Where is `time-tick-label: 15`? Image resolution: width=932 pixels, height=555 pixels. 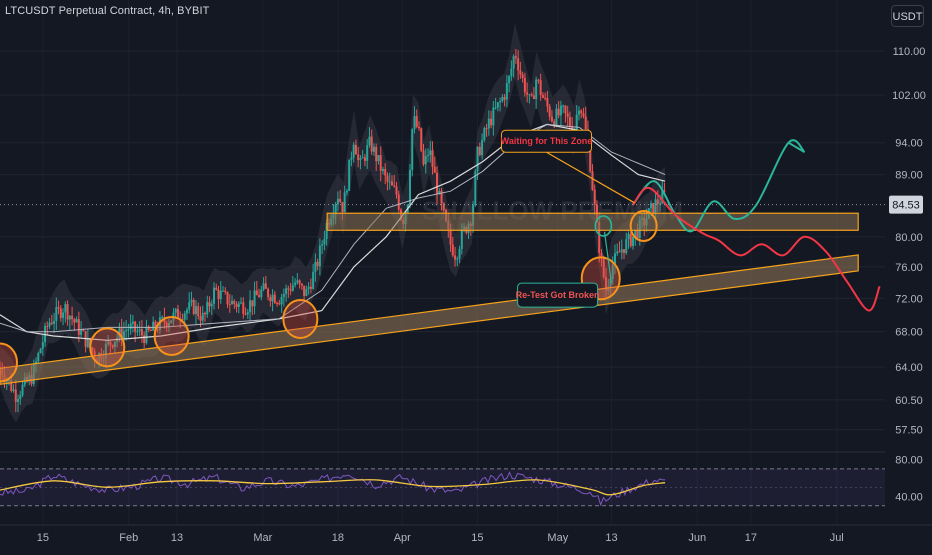
time-tick-label: 15 is located at coordinates (43, 538).